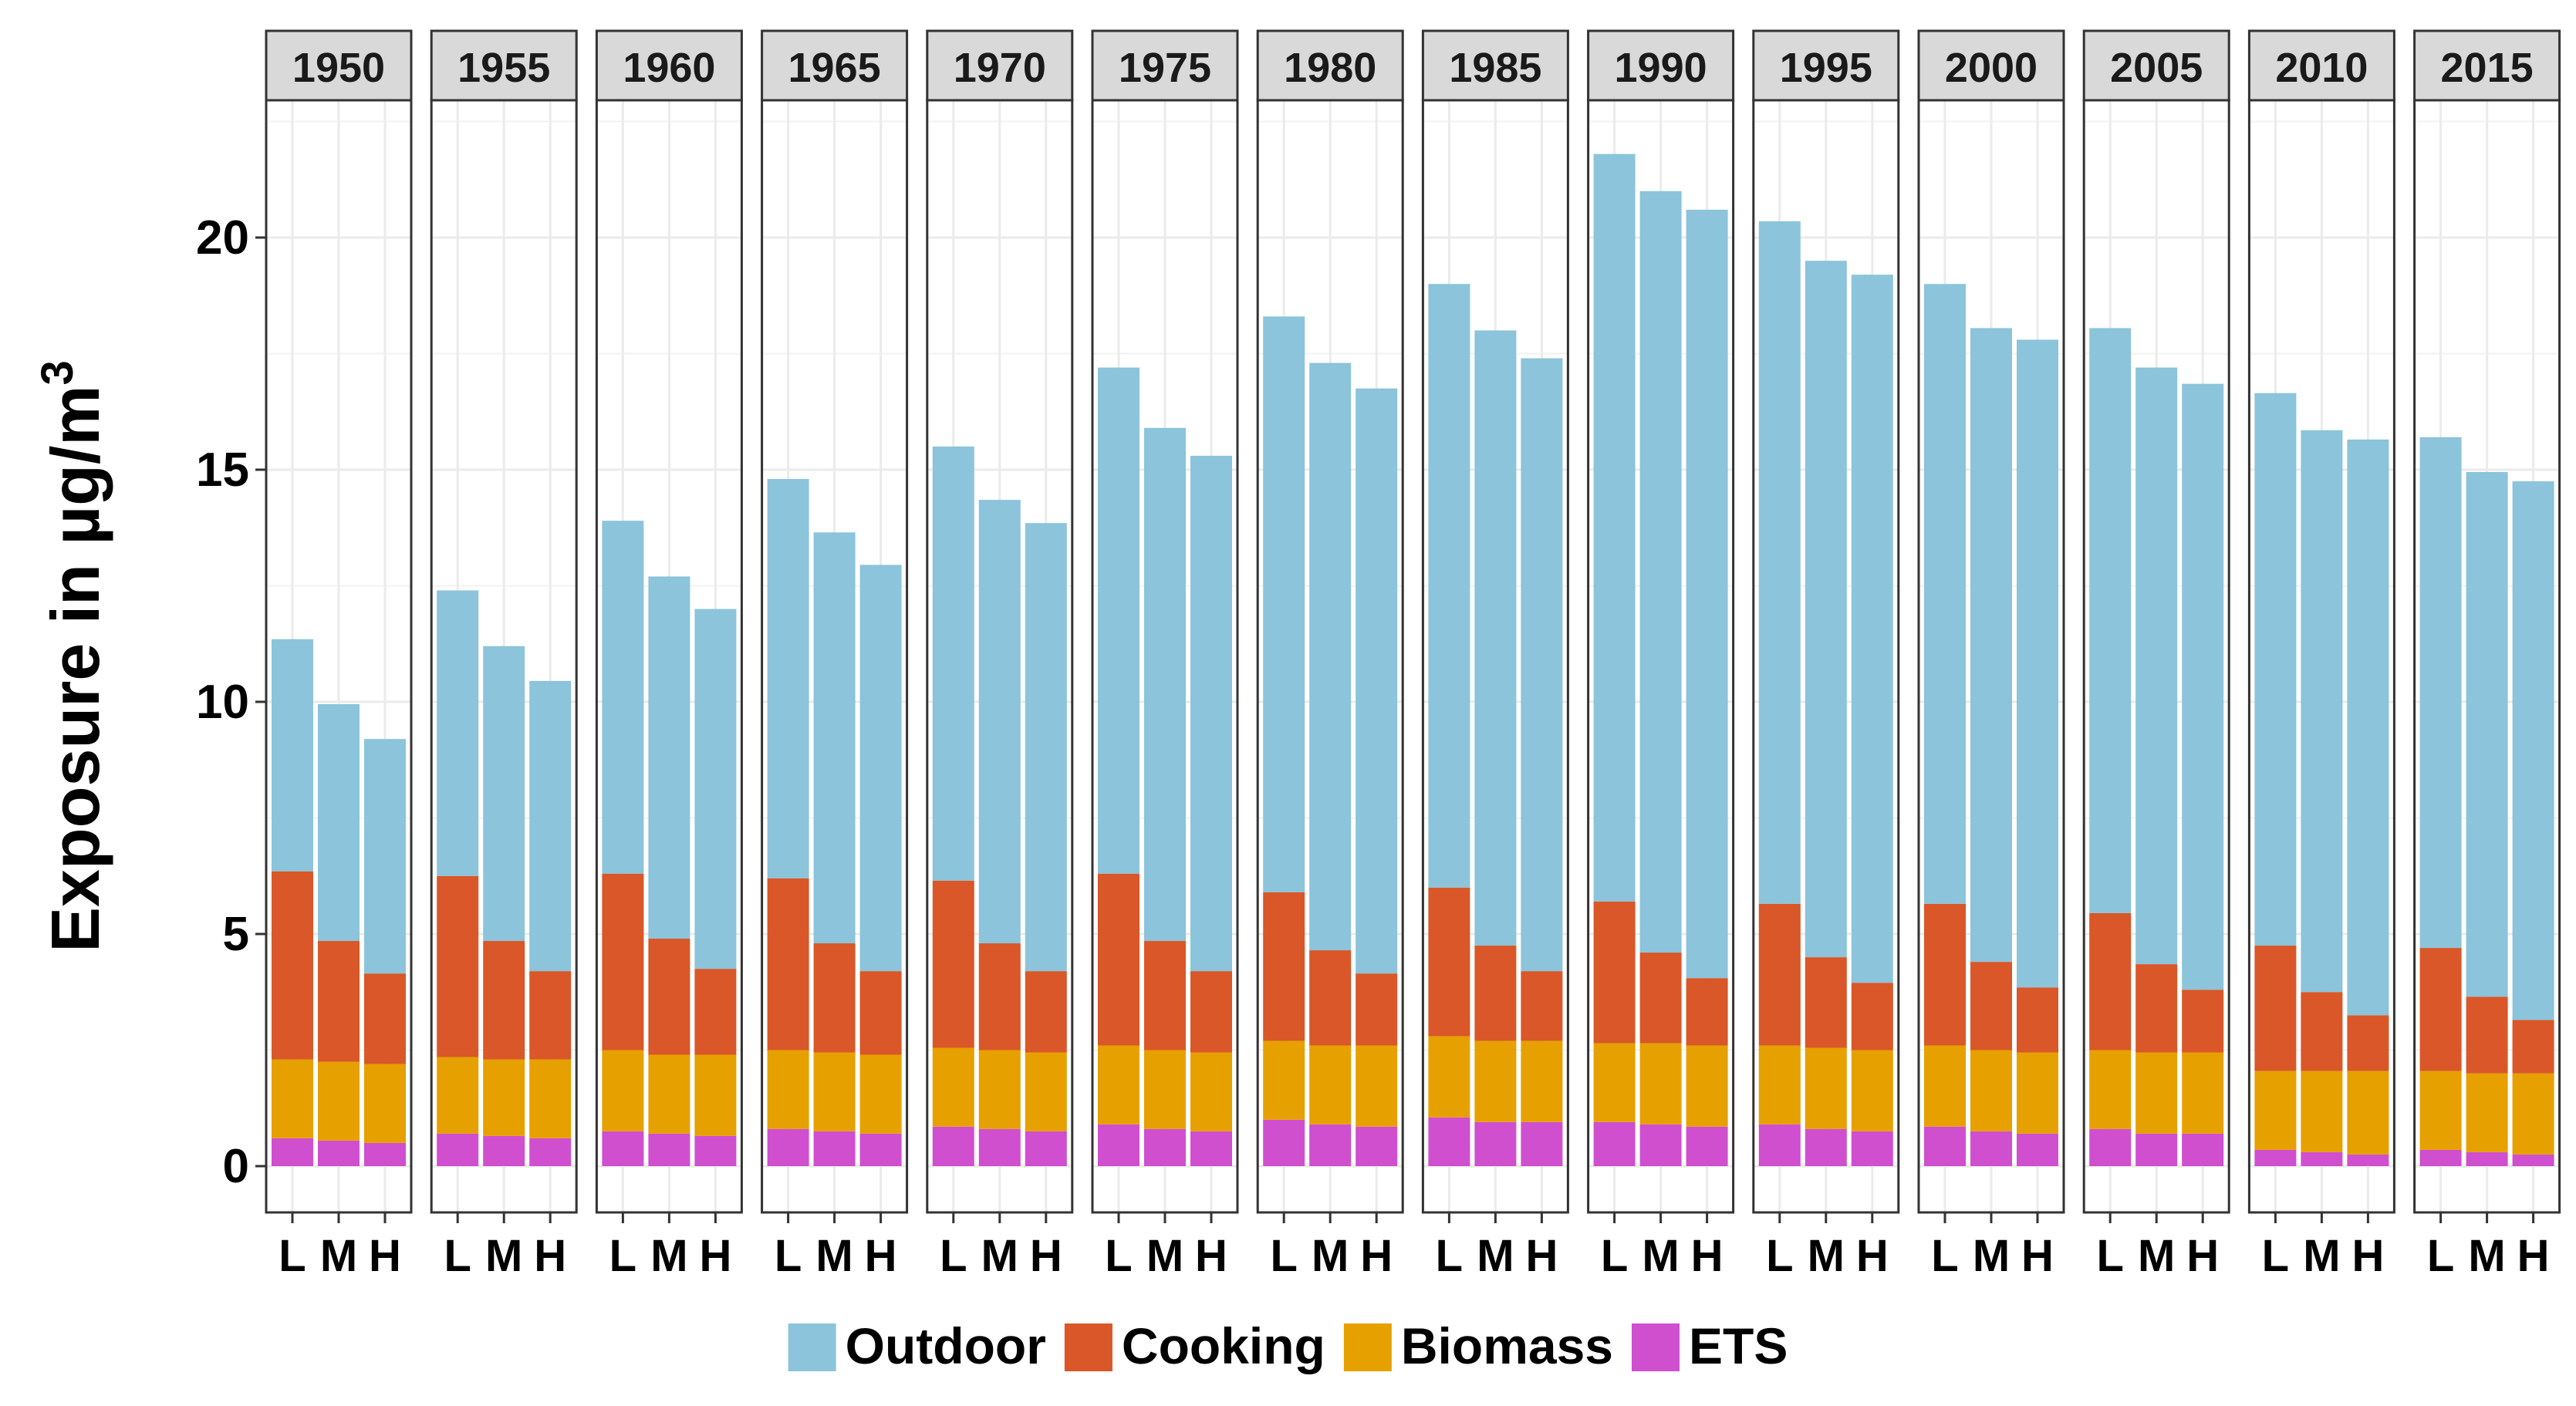  What do you see at coordinates (623, 1148) in the screenshot?
I see `bar-ets-1960-L` at bounding box center [623, 1148].